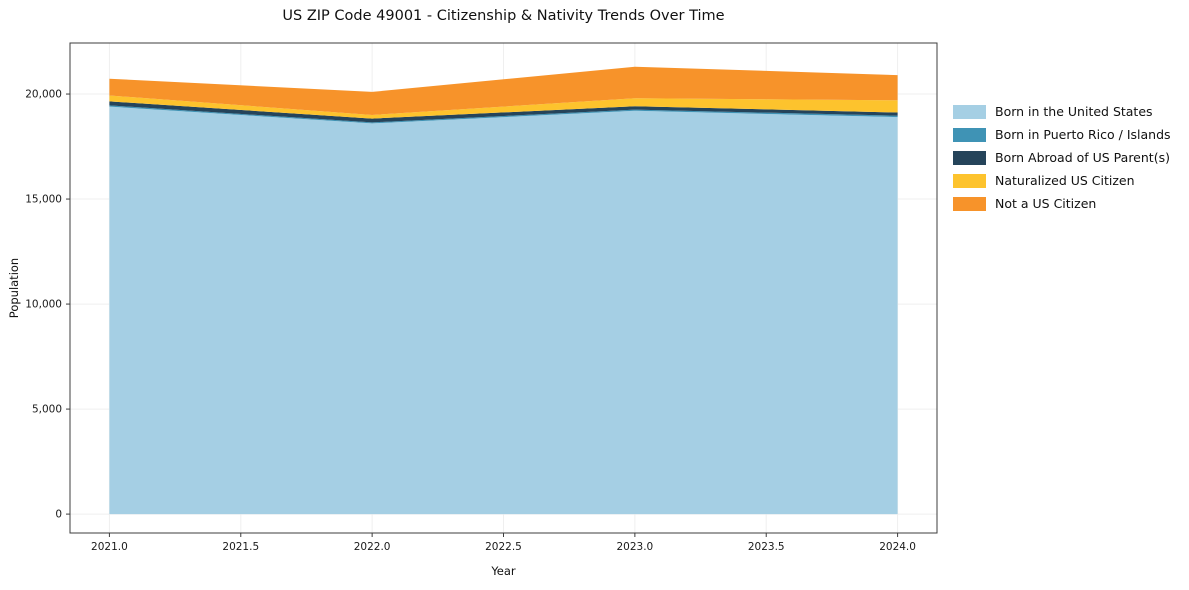 This screenshot has width=1189, height=590. What do you see at coordinates (1046, 203) in the screenshot?
I see `legend-label: Not a US Citizen` at bounding box center [1046, 203].